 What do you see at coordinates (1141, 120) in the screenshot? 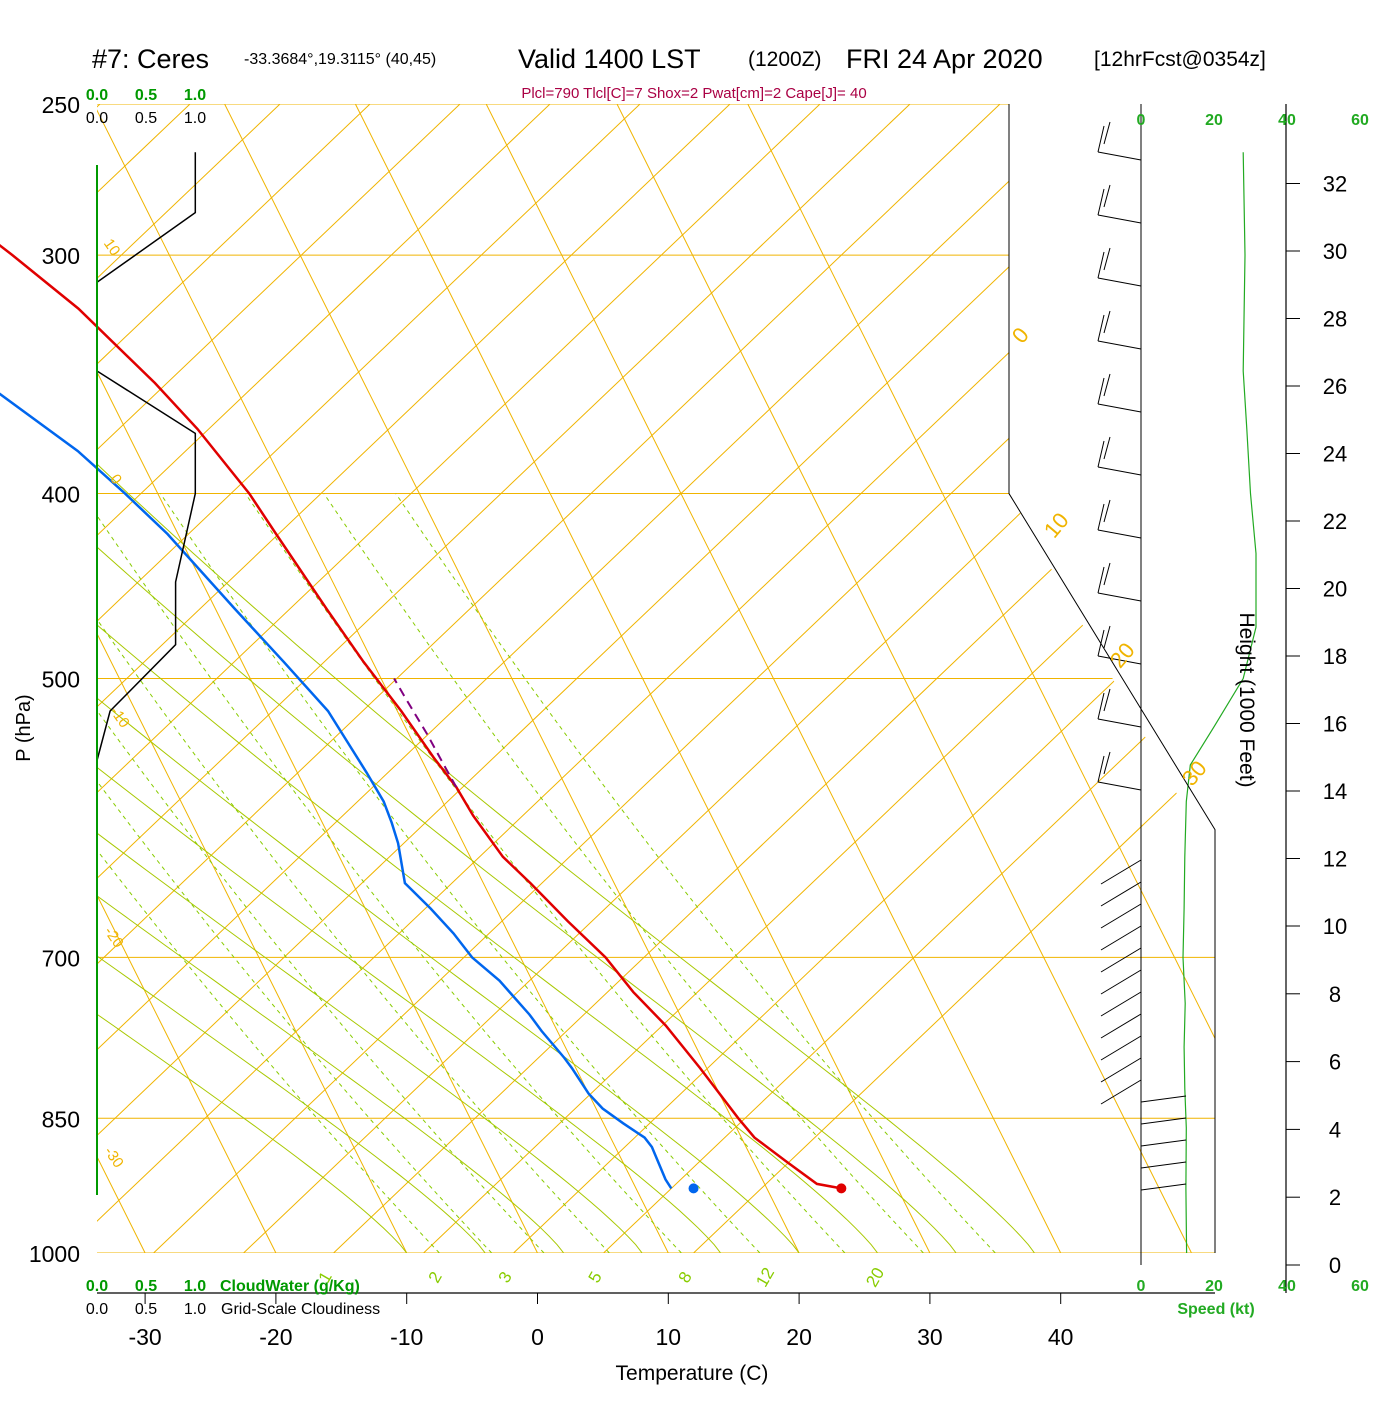
I see `speed-top-tick-label: 0` at bounding box center [1141, 120].